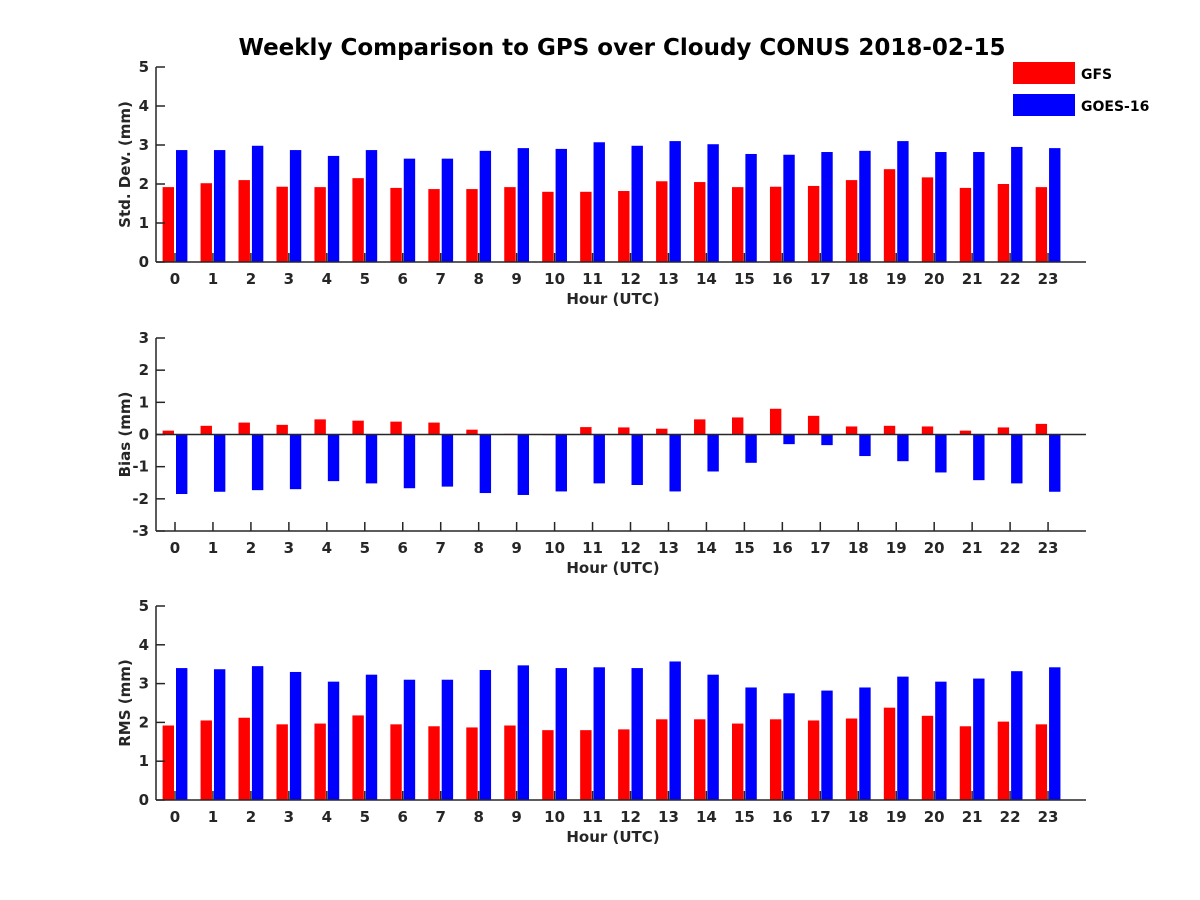 This screenshot has width=1200, height=900. What do you see at coordinates (289, 817) in the screenshot?
I see `x-tick-label-rms-3: 3` at bounding box center [289, 817].